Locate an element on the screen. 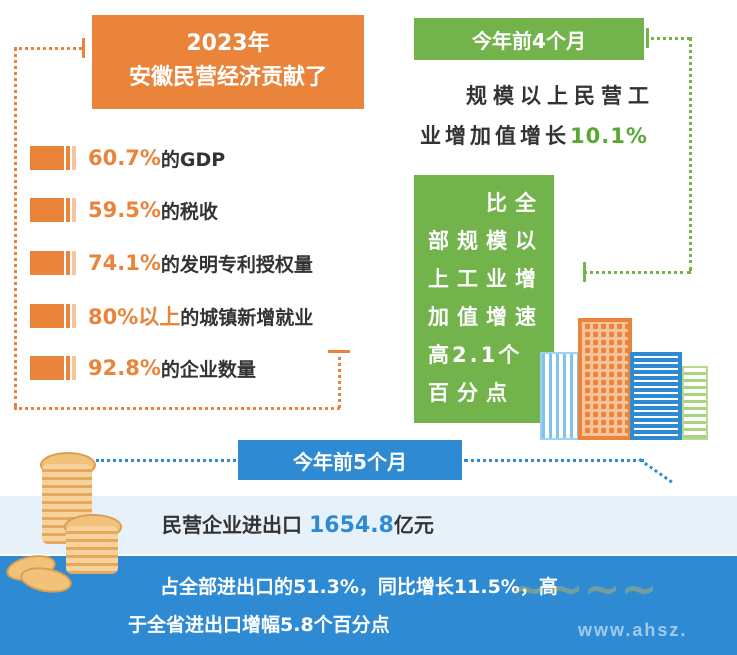  stat-label: 的城镇新增就业 is located at coordinates (247, 317).